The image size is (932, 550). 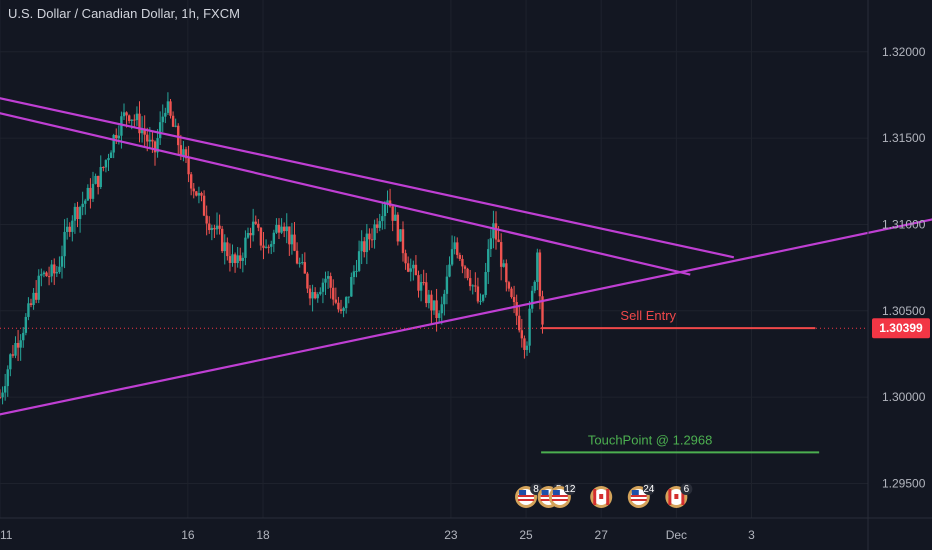 I want to click on event-flag-us: 24, so click(x=641, y=495).